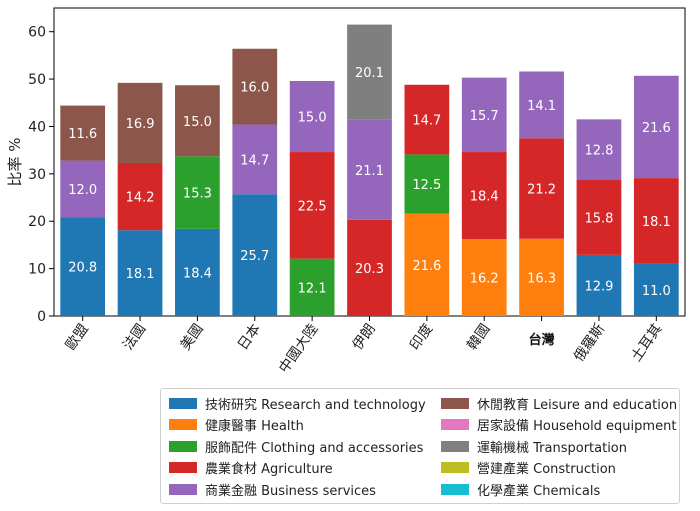 This screenshot has height=511, width=700. Describe the element at coordinates (577, 426) in the screenshot. I see `legend-label: 居家設備 Household equipment` at that location.